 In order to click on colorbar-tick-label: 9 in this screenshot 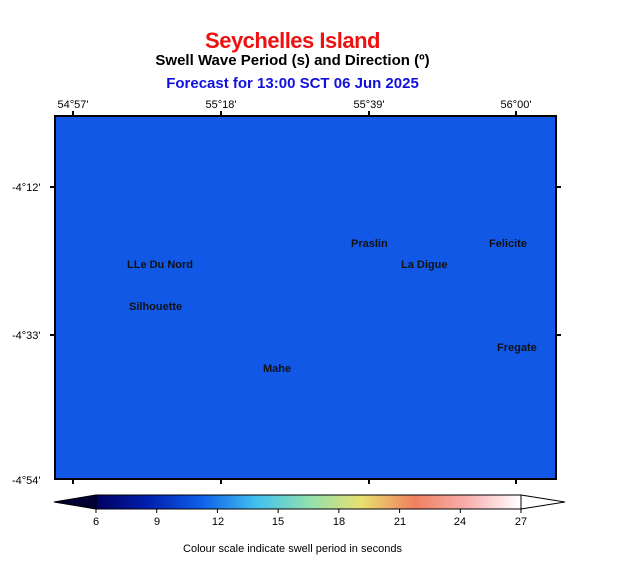, I will do `click(157, 522)`.